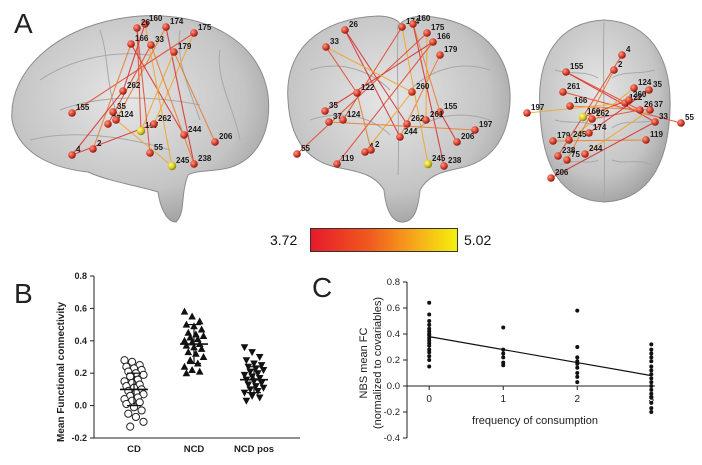 This screenshot has width=702, height=465. I want to click on sagittal-node-label: 262, so click(134, 85).